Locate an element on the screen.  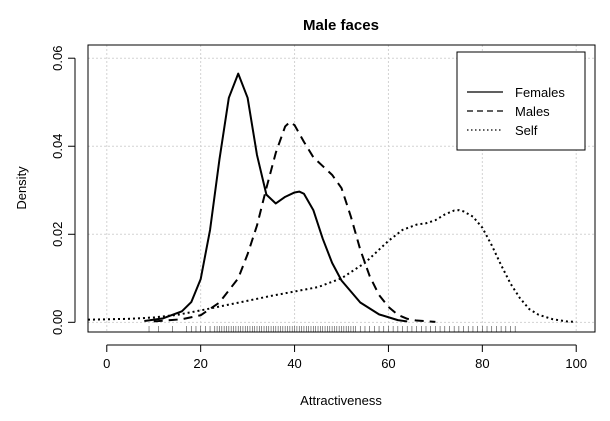
rug is located at coordinates (332, 329).